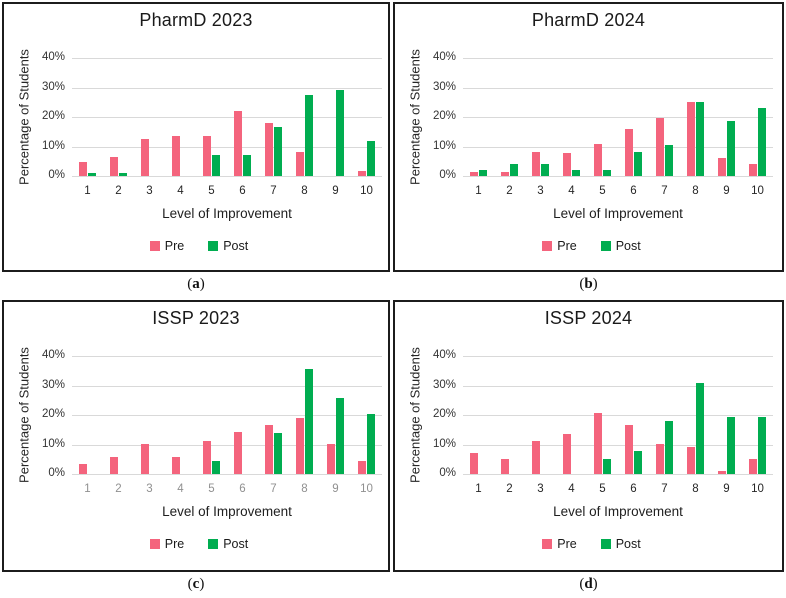 The width and height of the screenshot is (786, 598). Describe the element at coordinates (628, 544) in the screenshot. I see `legend-label-post: Post` at that location.